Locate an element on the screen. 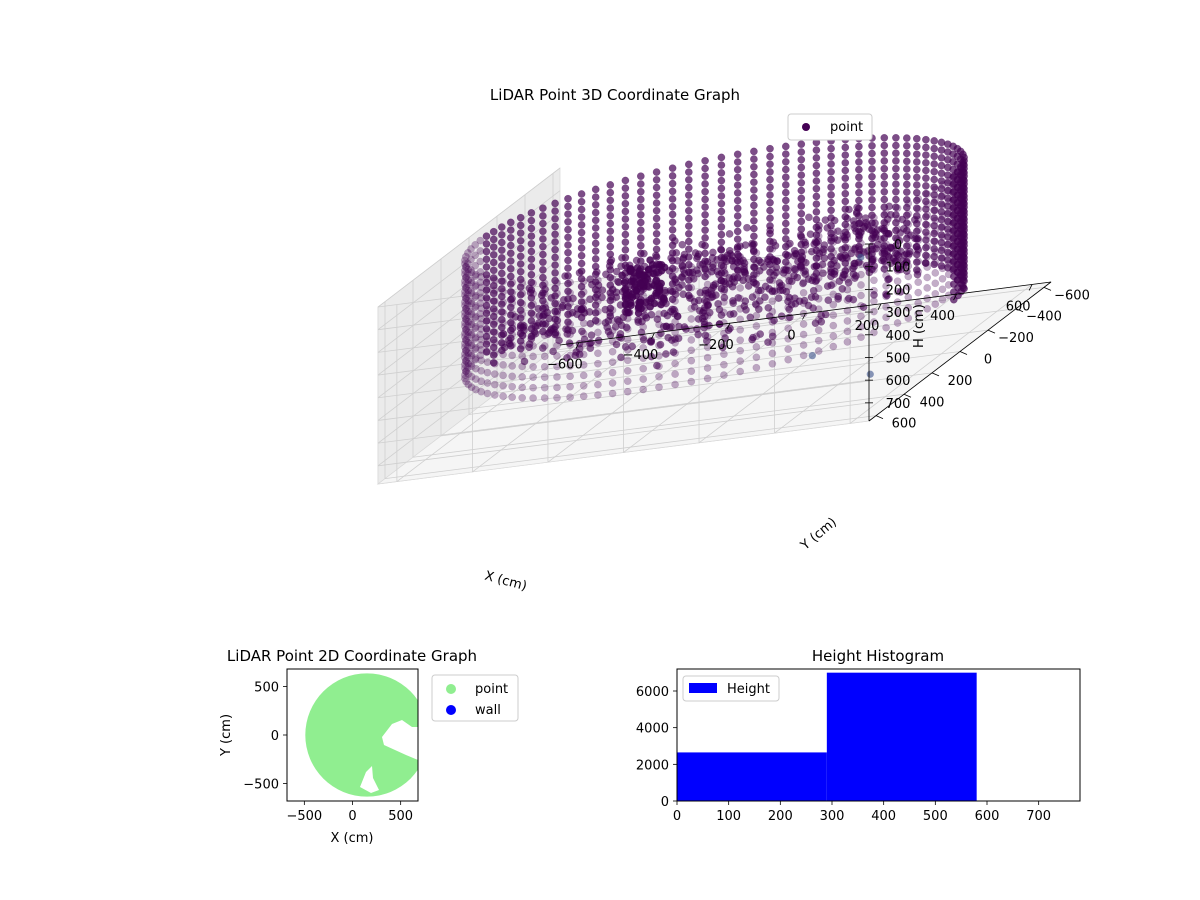 The width and height of the screenshot is (1200, 900). x-tick-label: −200 is located at coordinates (716, 345).